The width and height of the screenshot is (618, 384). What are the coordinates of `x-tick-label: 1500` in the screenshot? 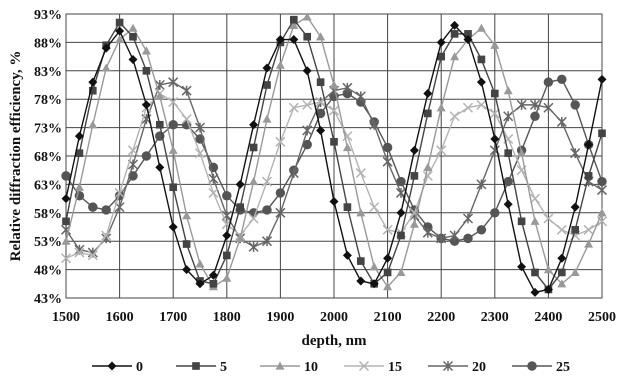 It's located at (66, 317).